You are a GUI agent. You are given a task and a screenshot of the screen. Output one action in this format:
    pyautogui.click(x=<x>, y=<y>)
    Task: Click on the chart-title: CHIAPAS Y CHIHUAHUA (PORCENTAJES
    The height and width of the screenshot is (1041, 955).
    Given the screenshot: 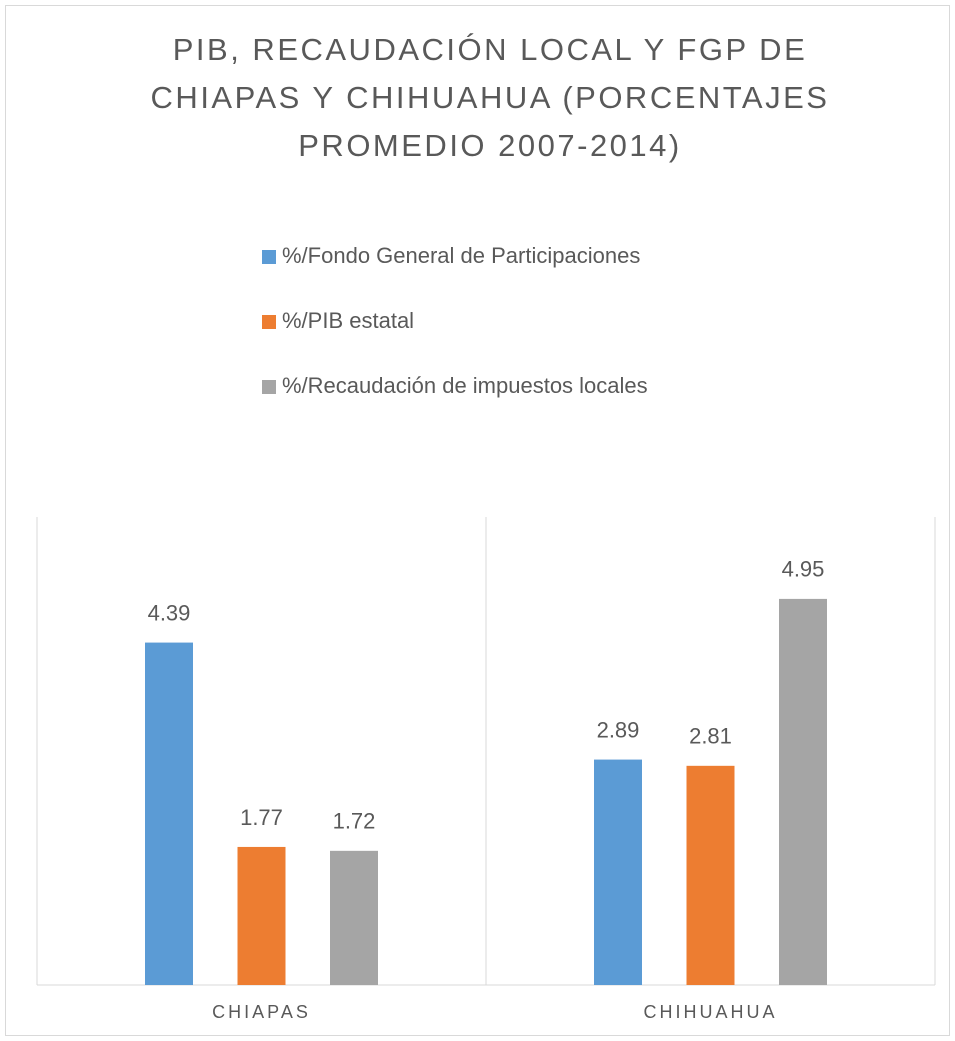 What is the action you would take?
    pyautogui.click(x=490, y=97)
    